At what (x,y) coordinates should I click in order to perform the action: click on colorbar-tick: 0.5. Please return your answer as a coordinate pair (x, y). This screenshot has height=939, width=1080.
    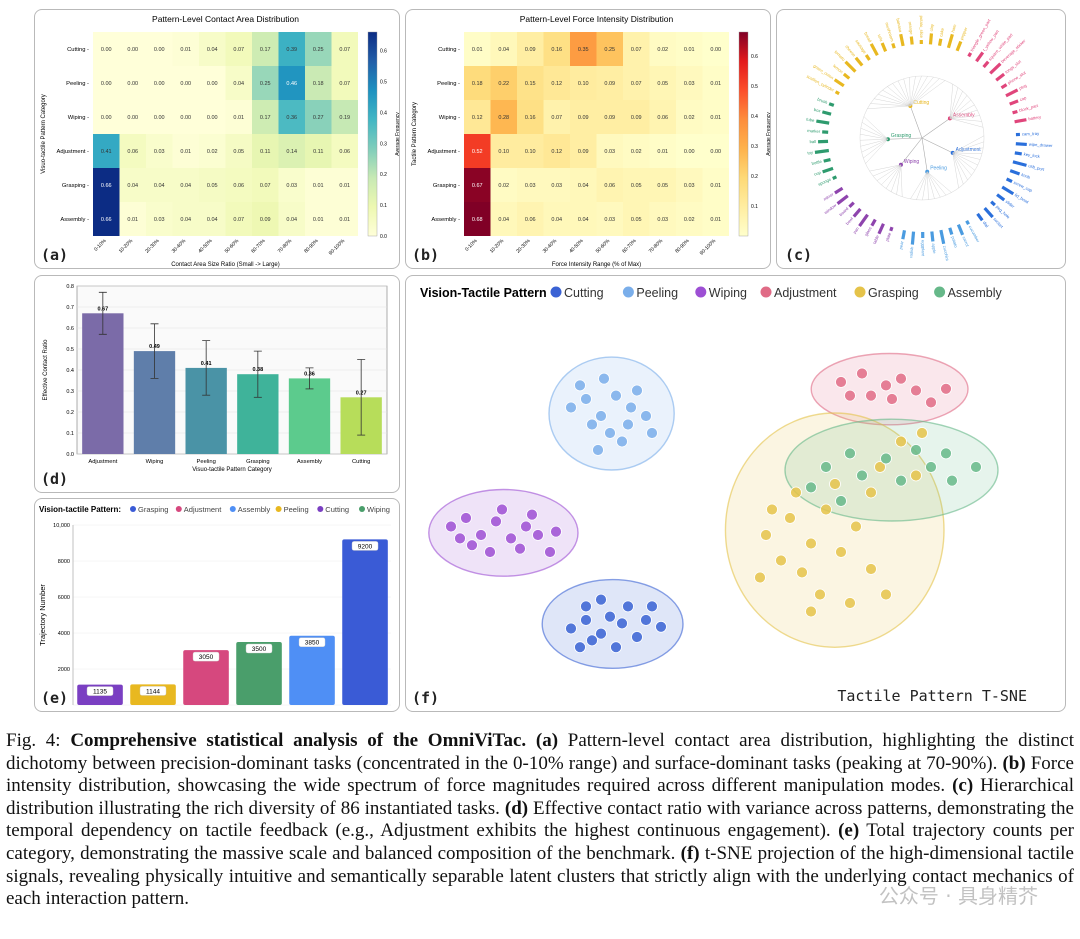
    Looking at the image, I should click on (754, 87).